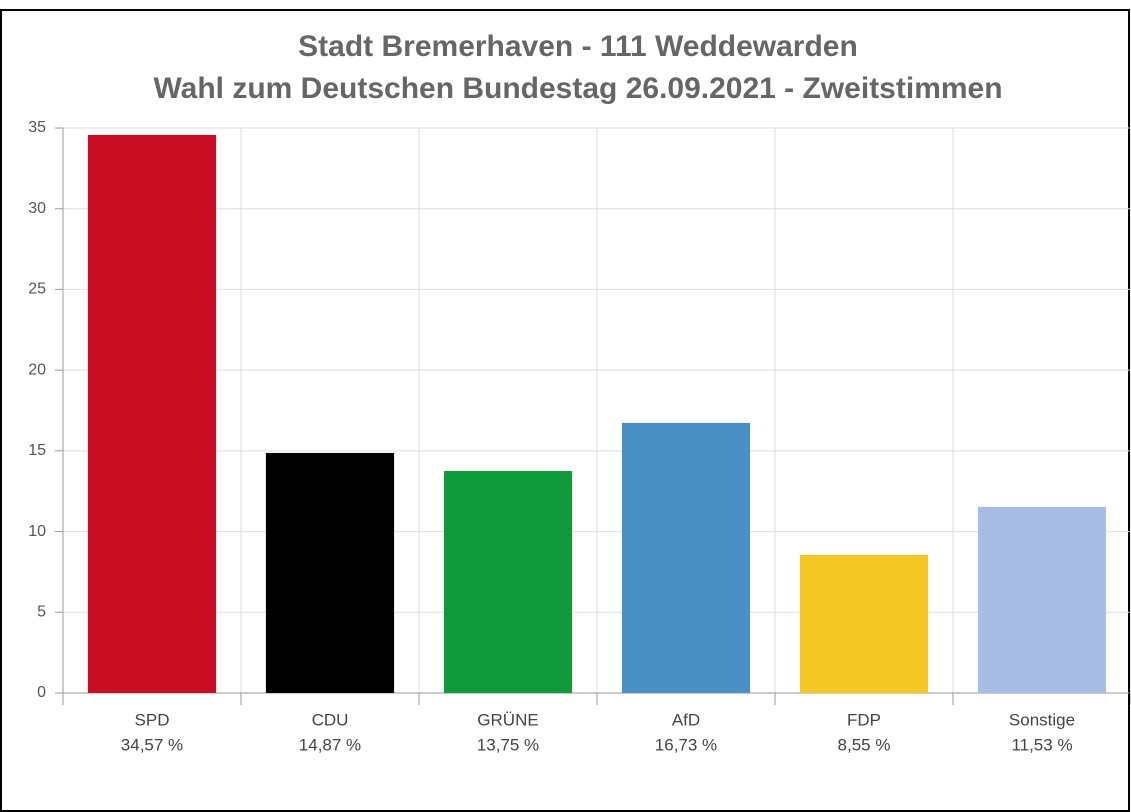 The height and width of the screenshot is (812, 1131). Describe the element at coordinates (37, 208) in the screenshot. I see `y-tick-label: 30` at that location.